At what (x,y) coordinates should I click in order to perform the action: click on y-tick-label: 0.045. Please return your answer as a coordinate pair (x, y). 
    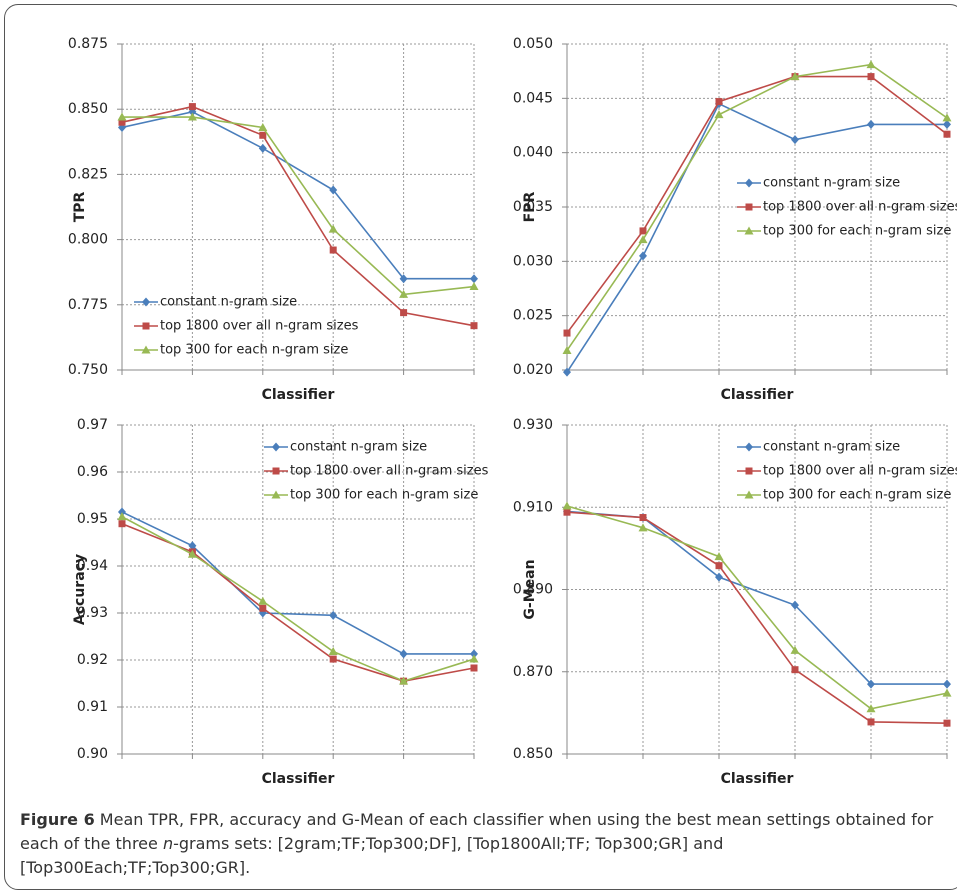
    Looking at the image, I should click on (533, 98).